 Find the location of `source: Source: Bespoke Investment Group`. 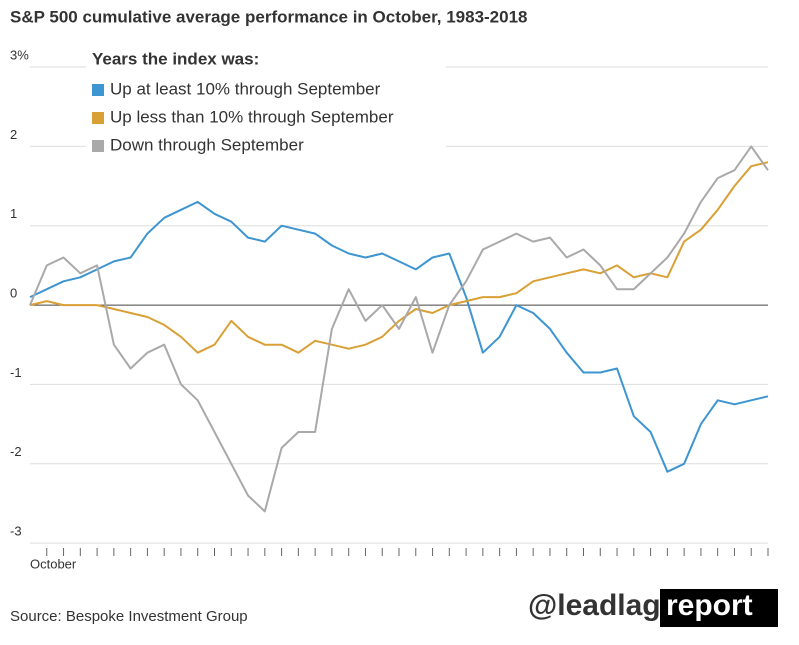

source: Source: Bespoke Investment Group is located at coordinates (129, 616).